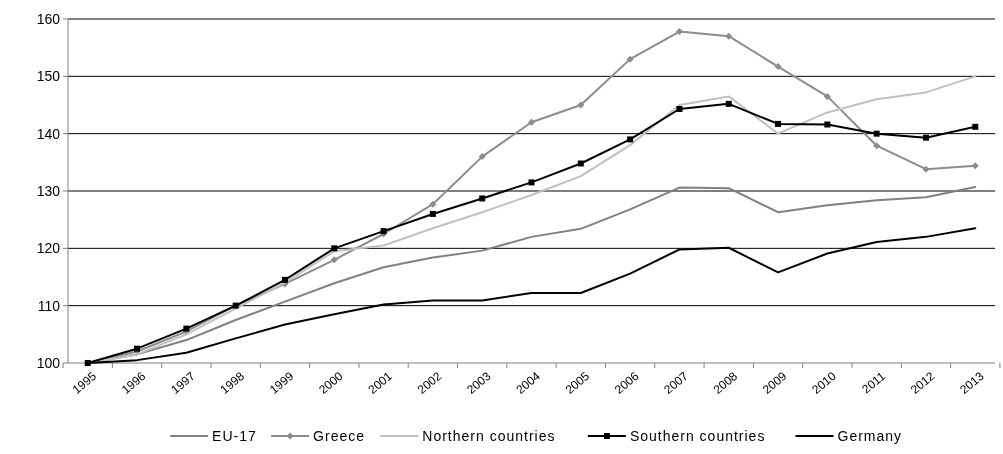 The width and height of the screenshot is (1003, 454). I want to click on legend-label: Greece, so click(339, 435).